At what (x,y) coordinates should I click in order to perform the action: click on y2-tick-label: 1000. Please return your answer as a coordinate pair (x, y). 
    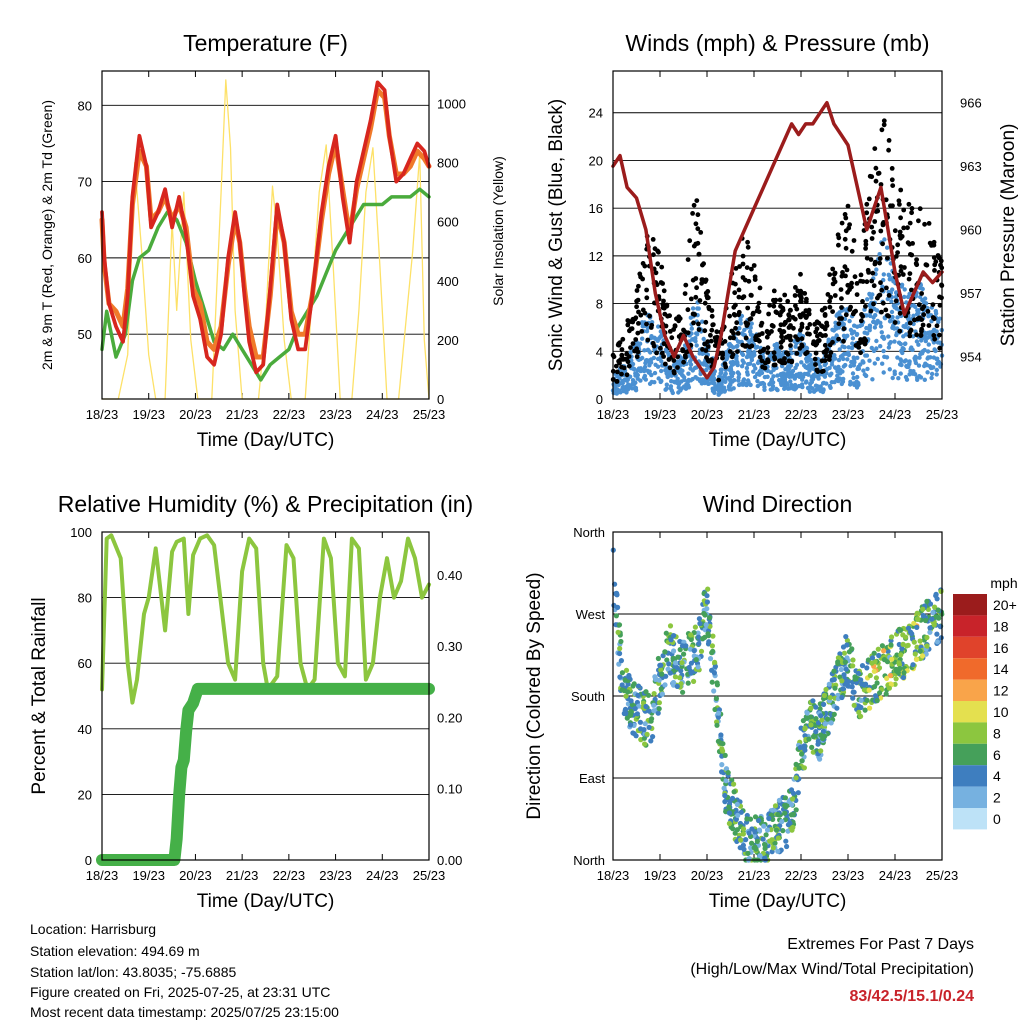
    Looking at the image, I should click on (451, 104).